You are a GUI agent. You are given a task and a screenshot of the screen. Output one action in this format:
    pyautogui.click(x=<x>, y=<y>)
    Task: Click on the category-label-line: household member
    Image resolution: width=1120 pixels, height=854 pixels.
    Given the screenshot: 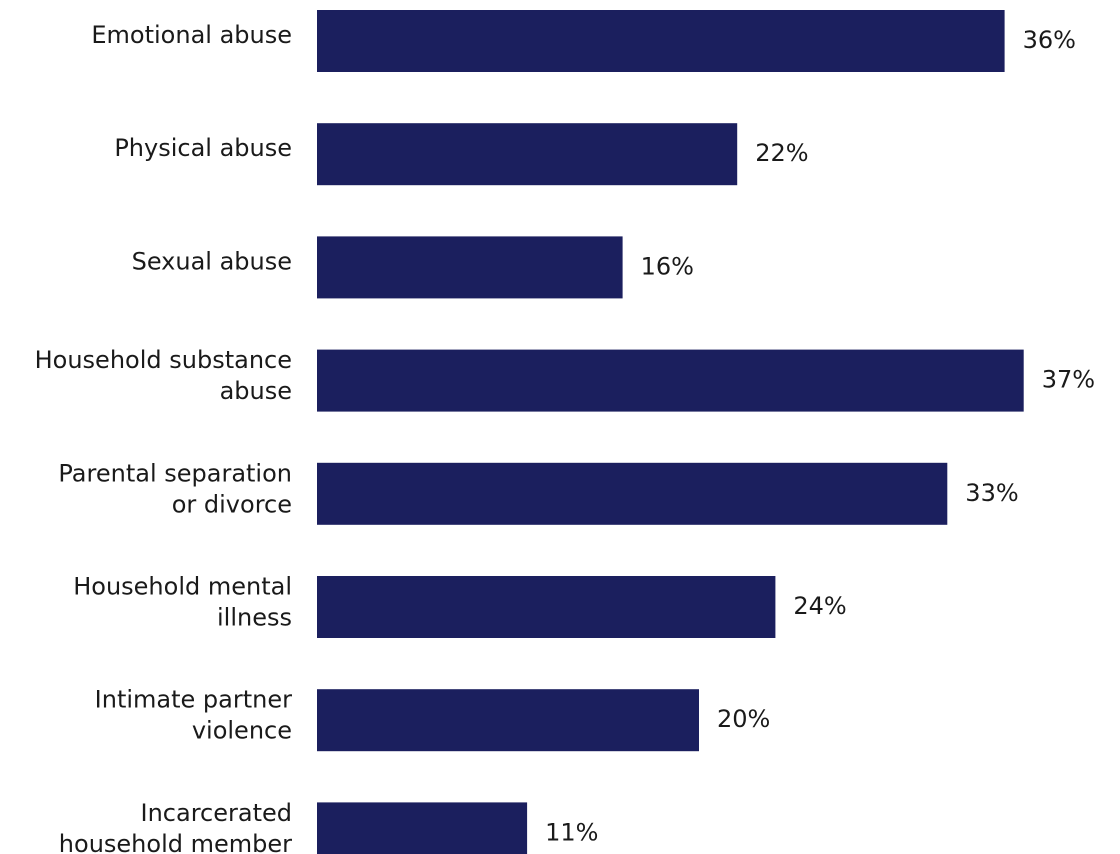 What is the action you would take?
    pyautogui.click(x=175, y=842)
    